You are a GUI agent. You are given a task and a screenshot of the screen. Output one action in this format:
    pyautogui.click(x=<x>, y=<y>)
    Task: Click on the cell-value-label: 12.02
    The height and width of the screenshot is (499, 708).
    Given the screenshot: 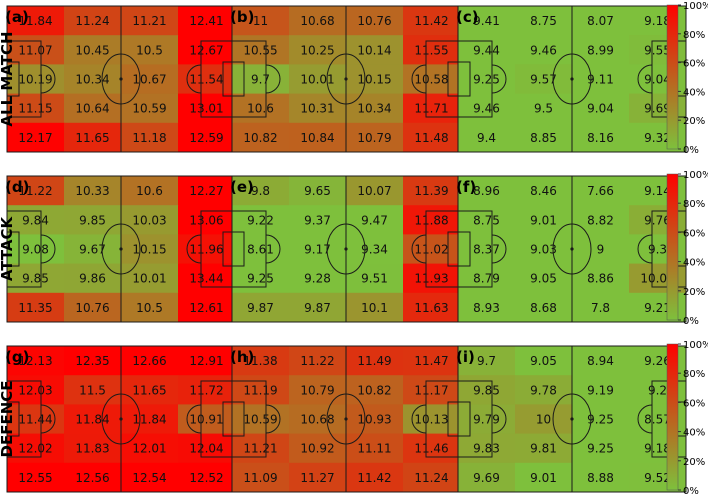 What is the action you would take?
    pyautogui.click(x=35, y=449)
    